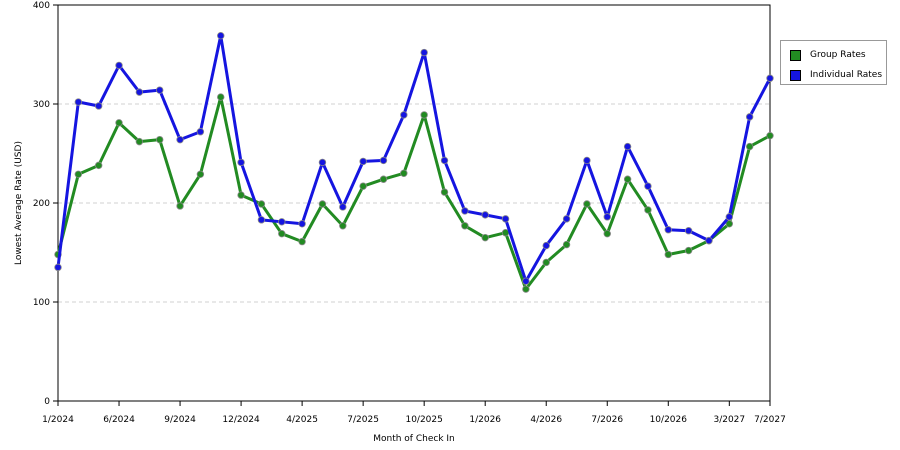 This screenshot has height=450, width=900. I want to click on y-tick-label: 400, so click(41, 6).